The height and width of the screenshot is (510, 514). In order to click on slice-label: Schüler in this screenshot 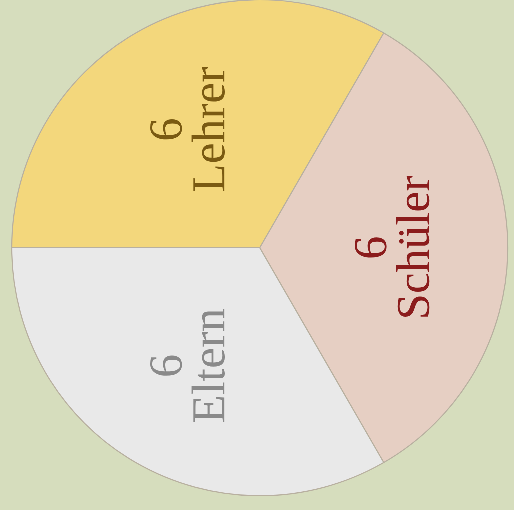, I will do `click(413, 246)`.